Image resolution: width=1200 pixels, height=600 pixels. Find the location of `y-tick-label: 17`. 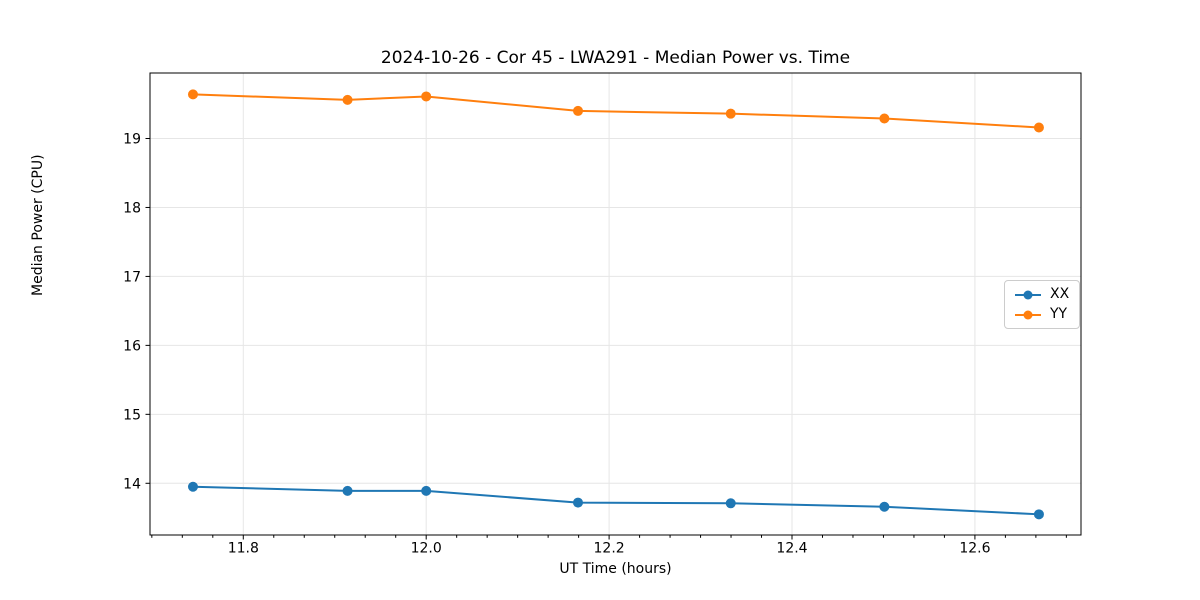

y-tick-label: 17 is located at coordinates (132, 277).